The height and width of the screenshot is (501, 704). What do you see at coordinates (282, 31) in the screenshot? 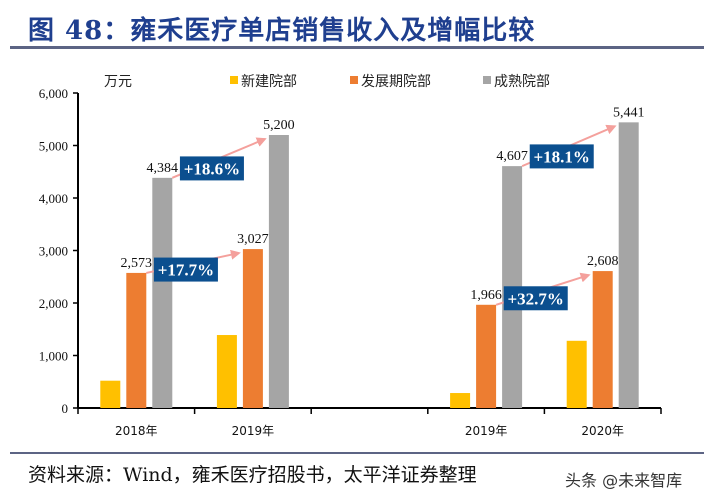
I see `figure-title: 图 48：雍禾医疗单店销售收入及增幅比较` at bounding box center [282, 31].